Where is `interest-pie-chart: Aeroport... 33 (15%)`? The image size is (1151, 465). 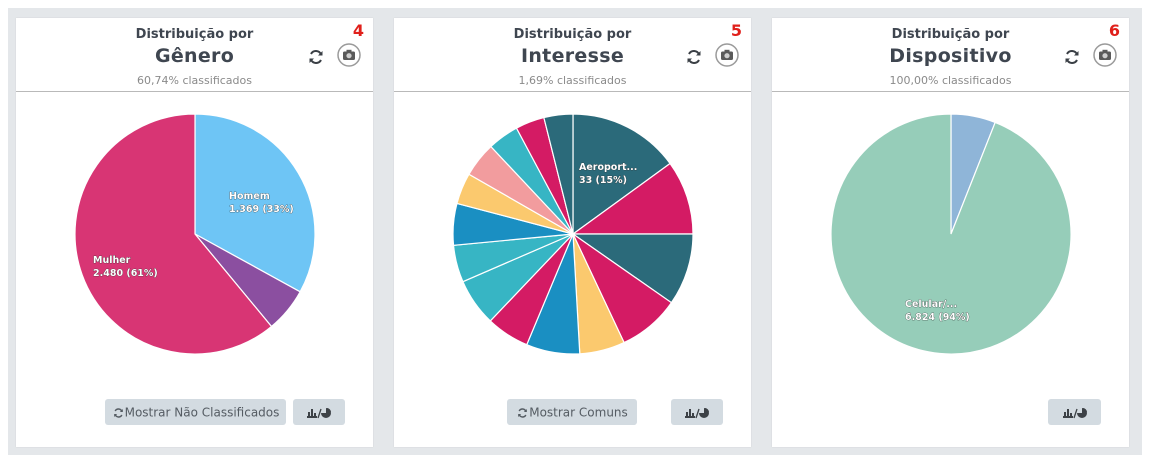 interest-pie-chart: Aeroport... 33 (15%) is located at coordinates (573, 234).